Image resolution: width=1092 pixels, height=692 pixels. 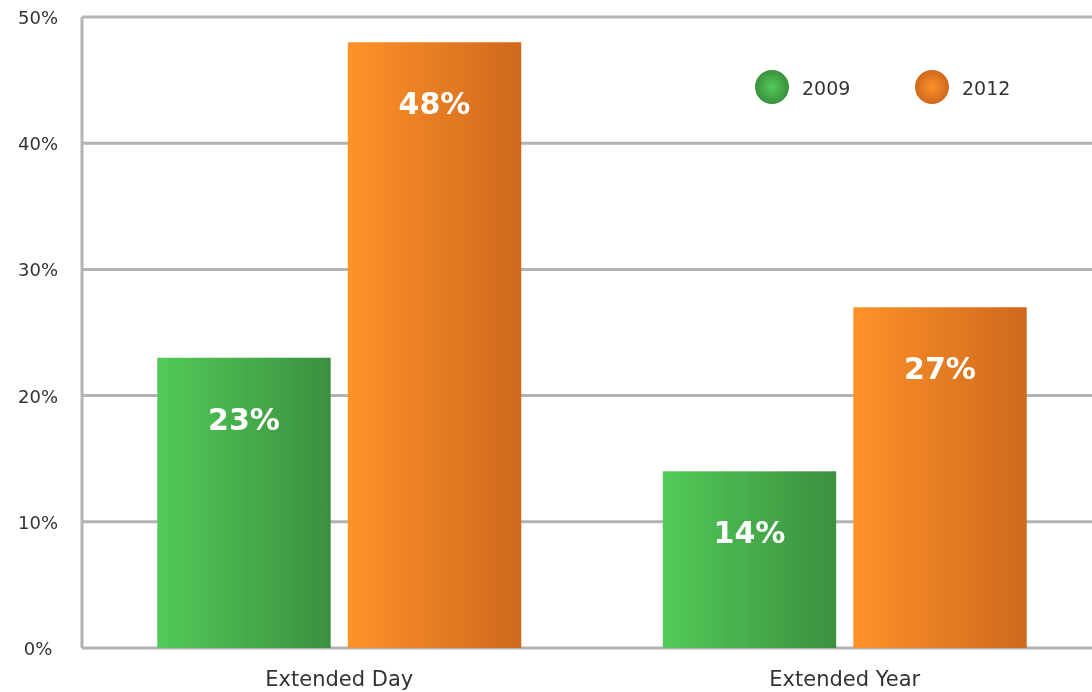 What do you see at coordinates (434, 104) in the screenshot?
I see `data-label: 48%` at bounding box center [434, 104].